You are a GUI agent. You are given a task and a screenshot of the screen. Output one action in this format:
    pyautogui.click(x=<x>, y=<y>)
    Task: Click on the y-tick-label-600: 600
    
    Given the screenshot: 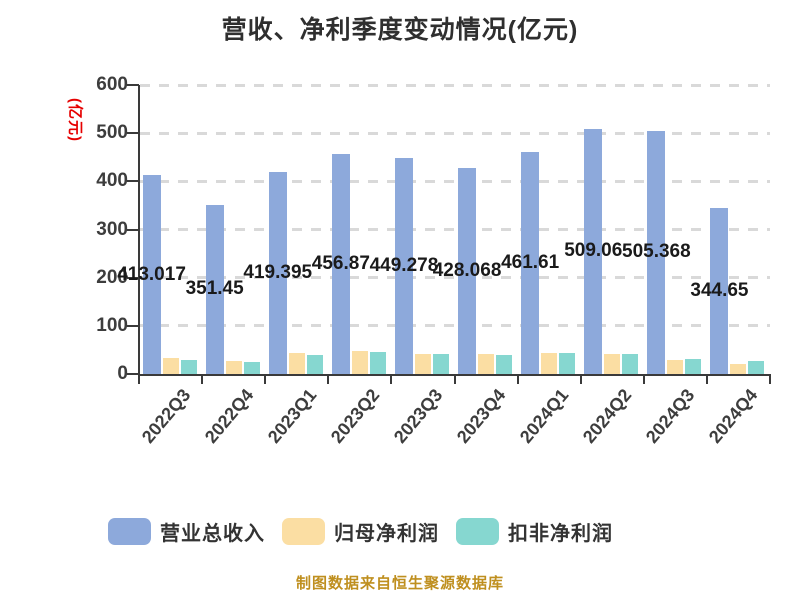 What is the action you would take?
    pyautogui.click(x=112, y=84)
    